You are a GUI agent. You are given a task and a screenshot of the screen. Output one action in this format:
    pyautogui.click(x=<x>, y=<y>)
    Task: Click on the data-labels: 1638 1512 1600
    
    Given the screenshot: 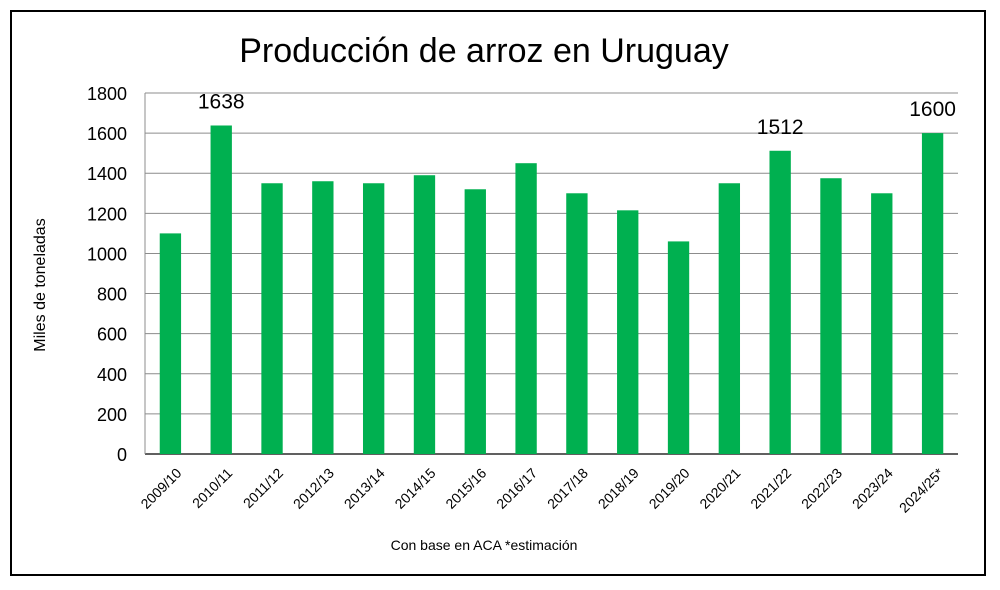 What is the action you would take?
    pyautogui.click(x=577, y=114)
    